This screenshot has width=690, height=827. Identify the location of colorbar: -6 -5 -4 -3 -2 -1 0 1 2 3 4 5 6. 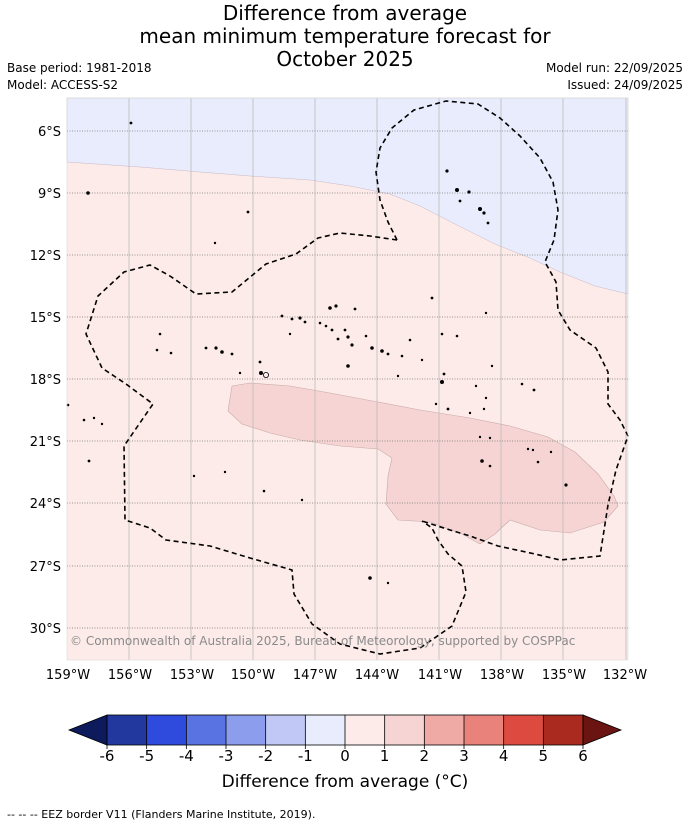
(345, 739).